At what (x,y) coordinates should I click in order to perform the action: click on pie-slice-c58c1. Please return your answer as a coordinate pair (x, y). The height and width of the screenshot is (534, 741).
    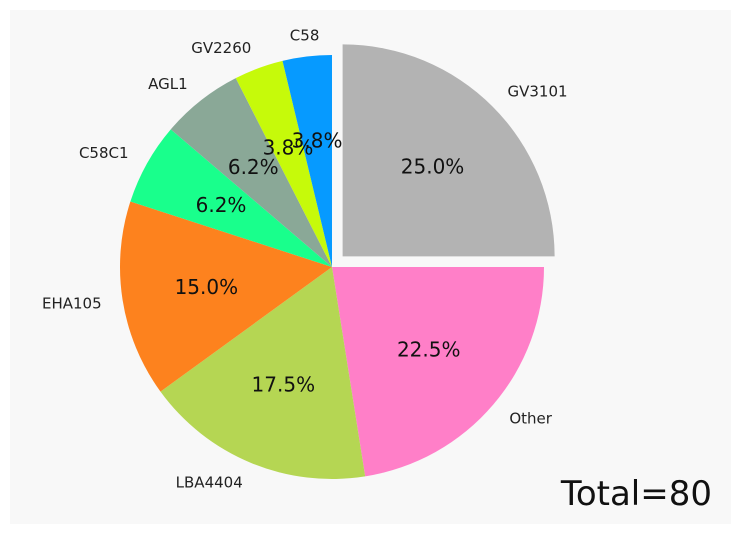
    Looking at the image, I should click on (231, 198).